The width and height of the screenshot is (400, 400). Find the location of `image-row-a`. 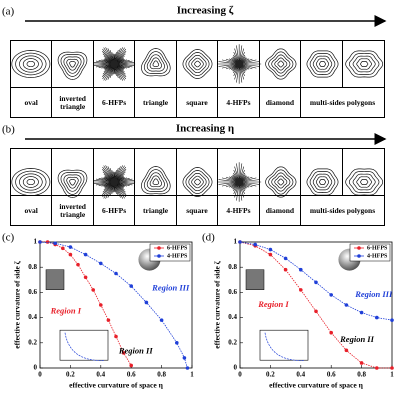

image-row-a is located at coordinates (197, 64).